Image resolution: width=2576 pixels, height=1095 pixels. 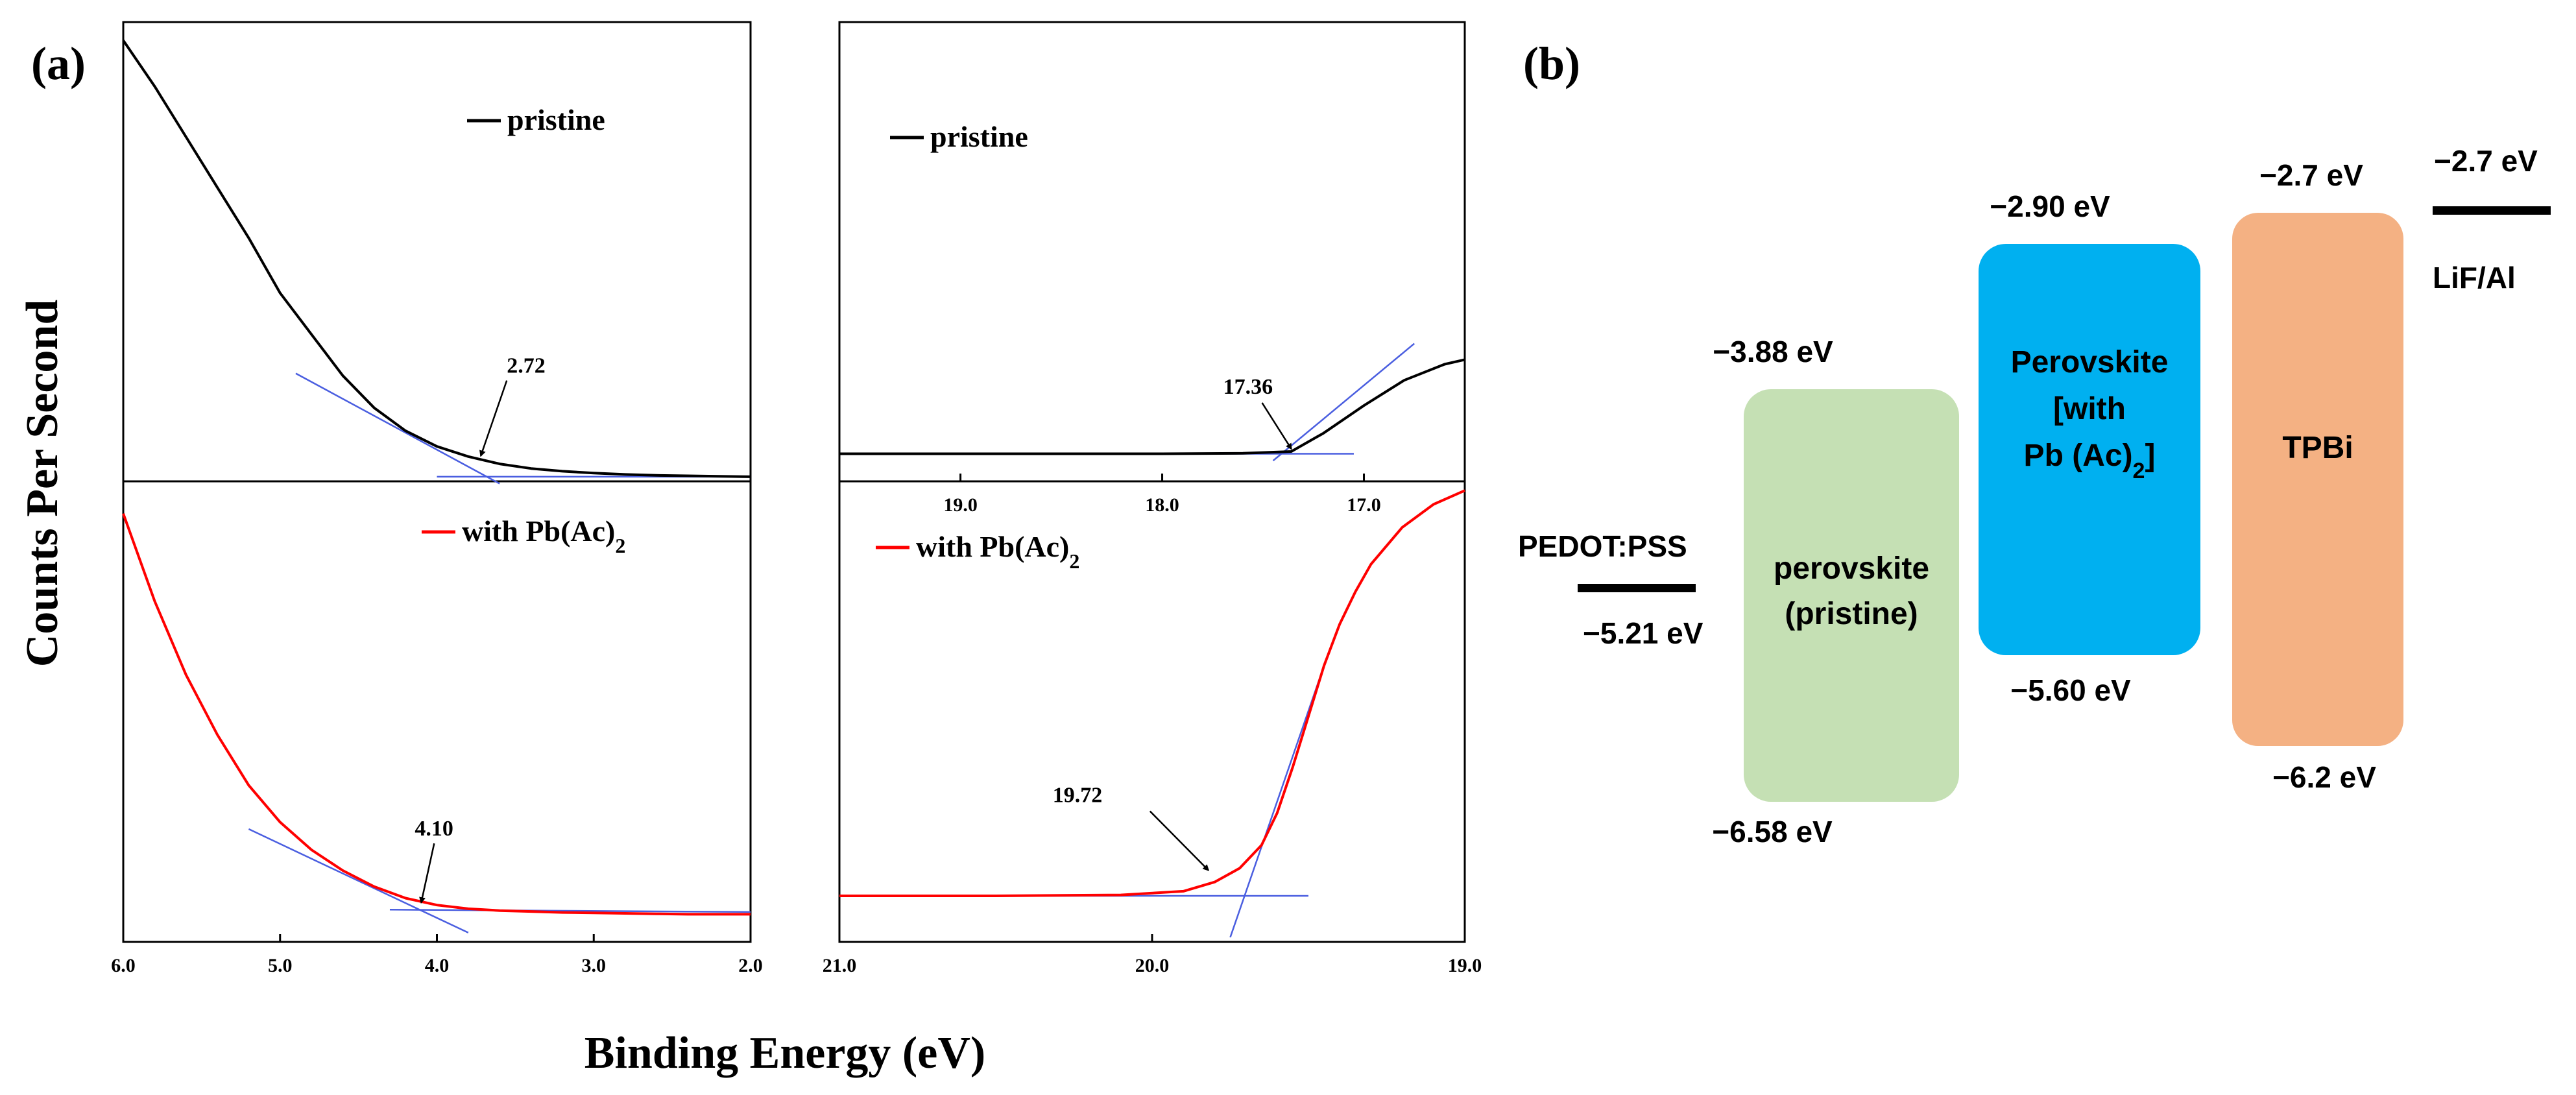 I want to click on annotation: 2.72, so click(x=512, y=406).